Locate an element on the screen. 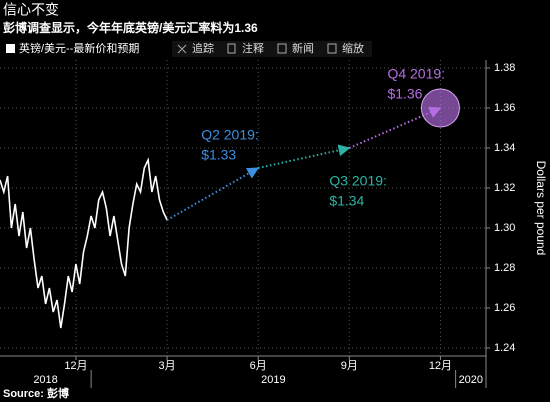  chart-title: 信心不变 is located at coordinates (31, 10).